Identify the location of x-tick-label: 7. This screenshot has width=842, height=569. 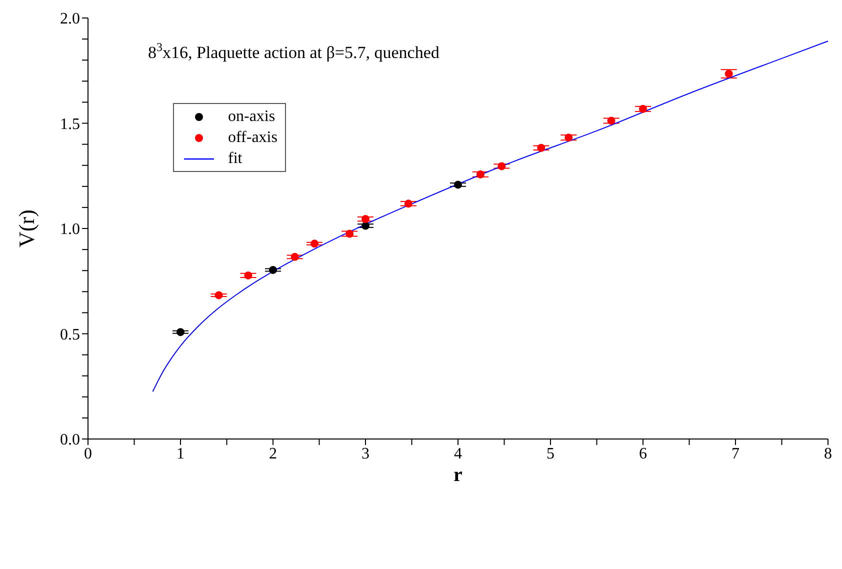
(736, 453).